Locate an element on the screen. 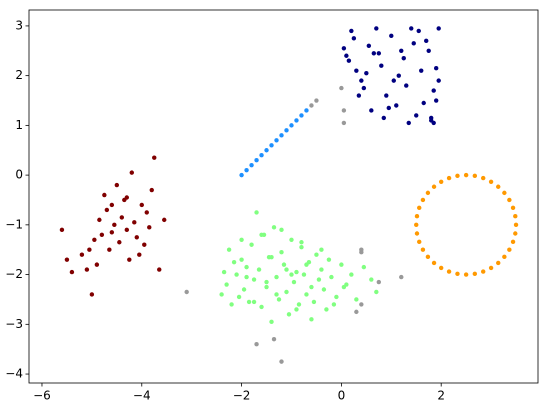  y-tick-label: −4 is located at coordinates (14, 374).